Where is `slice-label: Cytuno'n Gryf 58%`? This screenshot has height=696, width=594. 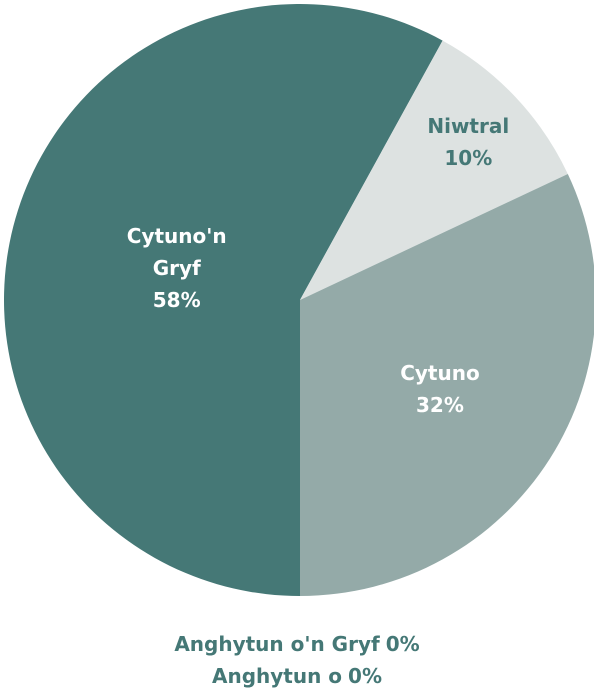
slice-label: Cytuno'n Gryf 58% is located at coordinates (177, 268).